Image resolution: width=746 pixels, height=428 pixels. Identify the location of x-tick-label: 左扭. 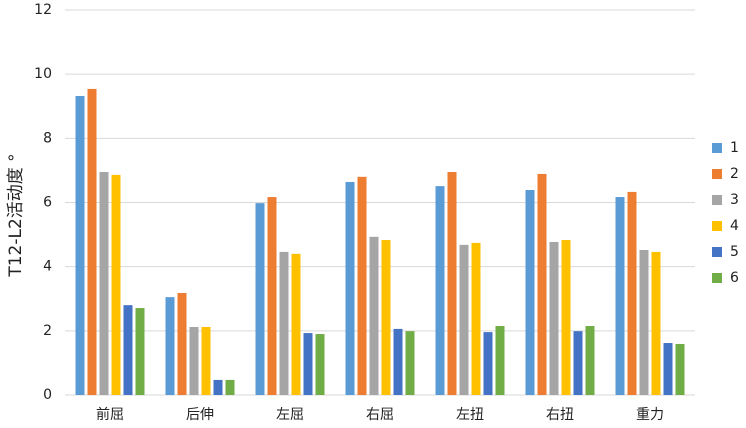
(470, 415).